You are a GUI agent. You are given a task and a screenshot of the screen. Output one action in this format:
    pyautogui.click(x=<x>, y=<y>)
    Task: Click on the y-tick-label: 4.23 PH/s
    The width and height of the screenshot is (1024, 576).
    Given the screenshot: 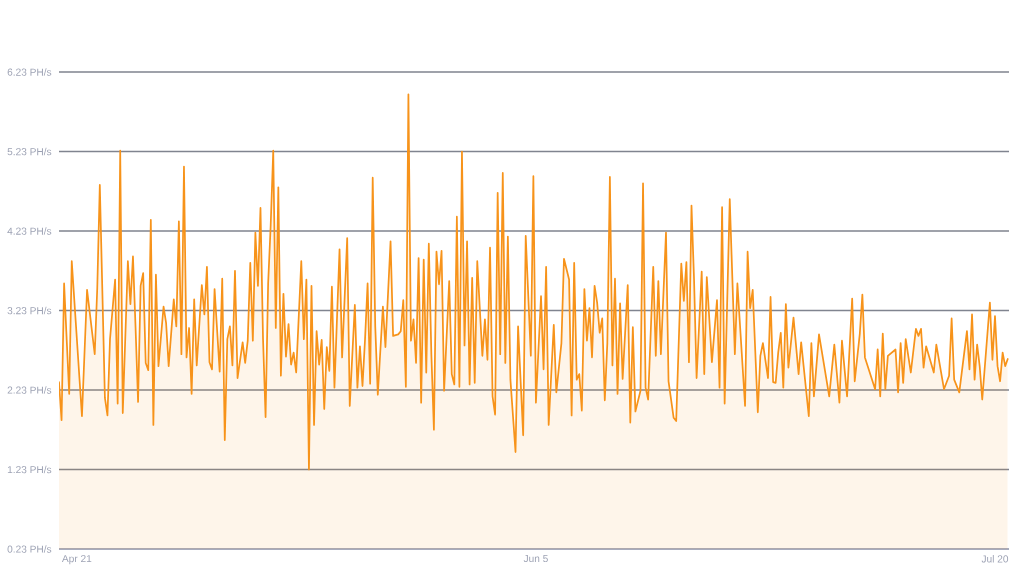 What is the action you would take?
    pyautogui.click(x=29, y=231)
    